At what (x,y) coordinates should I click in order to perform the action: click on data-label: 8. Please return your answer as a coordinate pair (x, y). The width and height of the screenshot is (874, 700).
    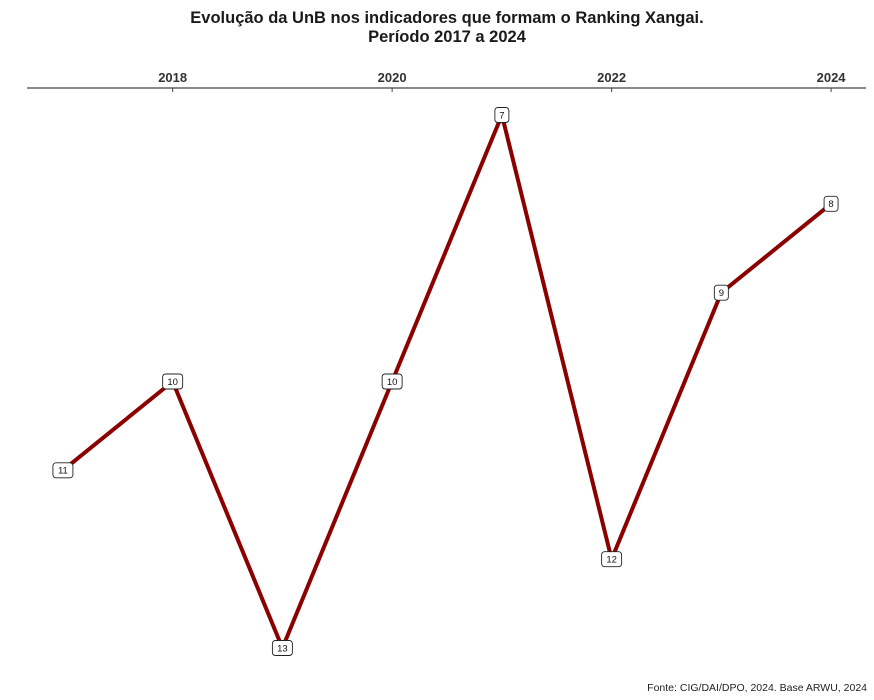
    Looking at the image, I should click on (831, 203).